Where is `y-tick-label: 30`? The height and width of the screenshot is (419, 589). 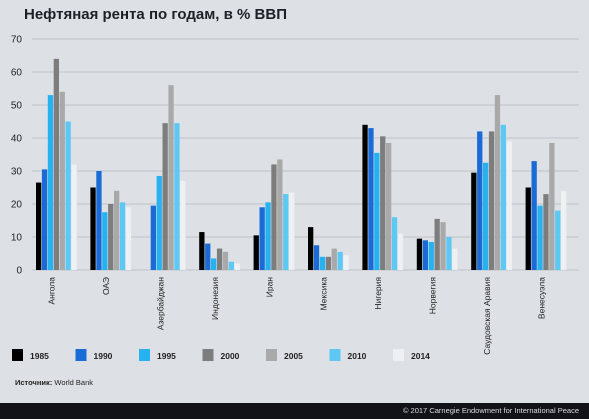
y-tick-label: 30 is located at coordinates (17, 172).